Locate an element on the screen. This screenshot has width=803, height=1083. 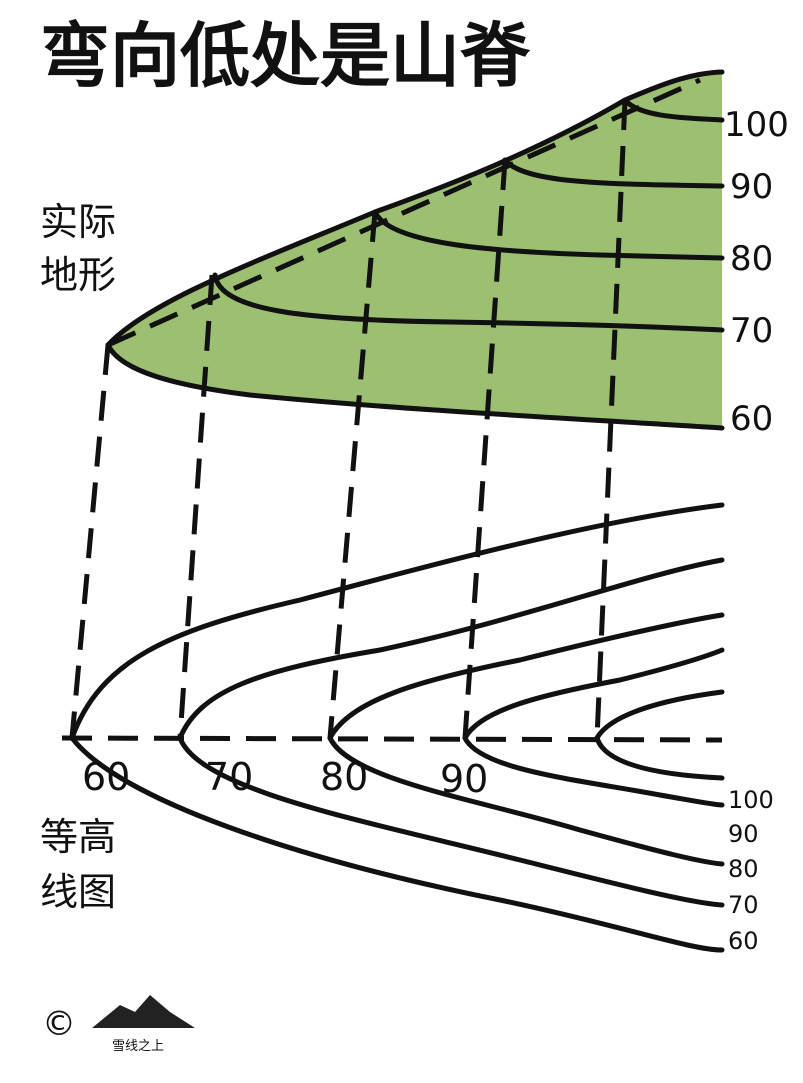
contour-label: 60 is located at coordinates (743, 941).